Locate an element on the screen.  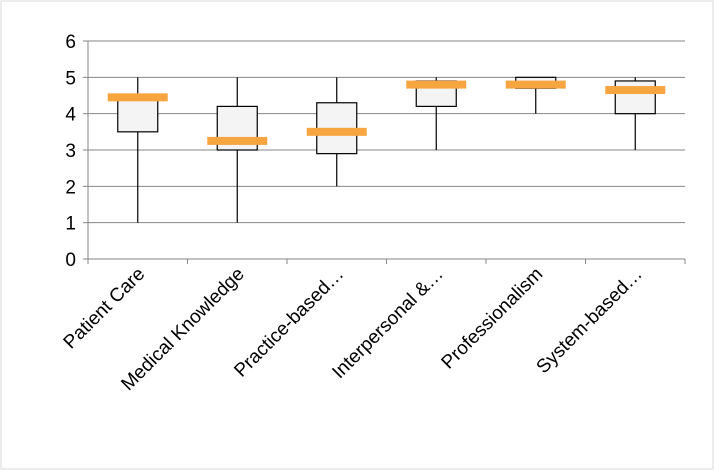
y-tick-label: 5 is located at coordinates (70, 78).